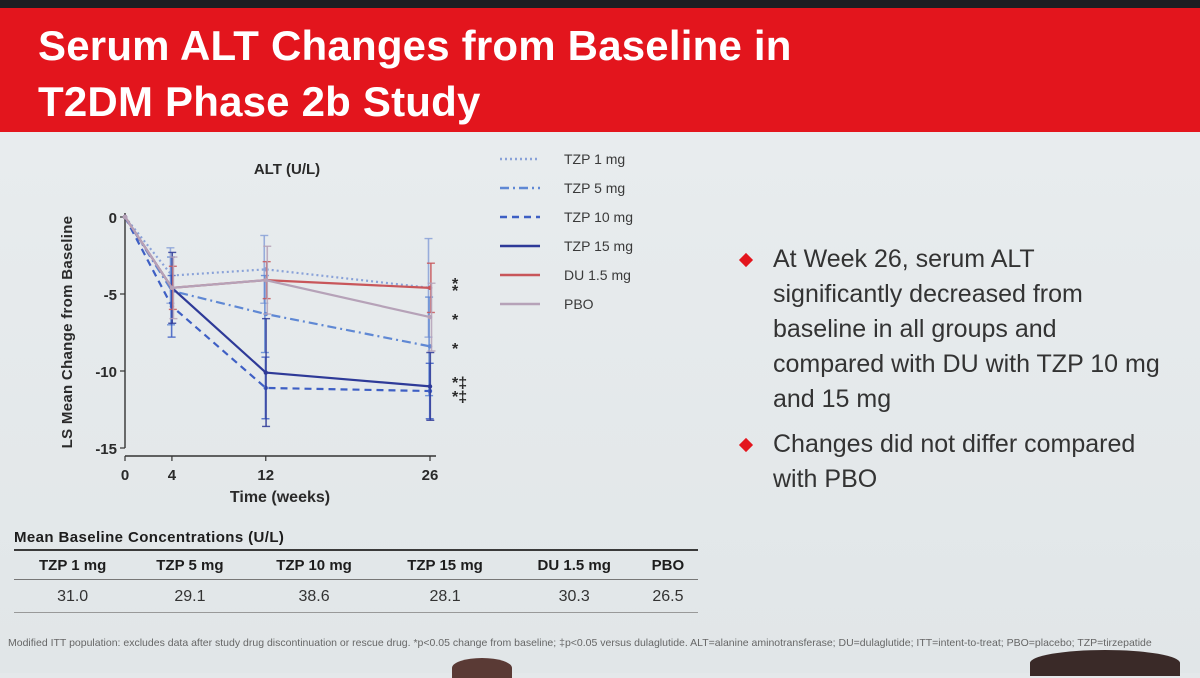 This screenshot has height=678, width=1200. Describe the element at coordinates (667, 565) in the screenshot. I see `table-header-cell: PBO` at that location.